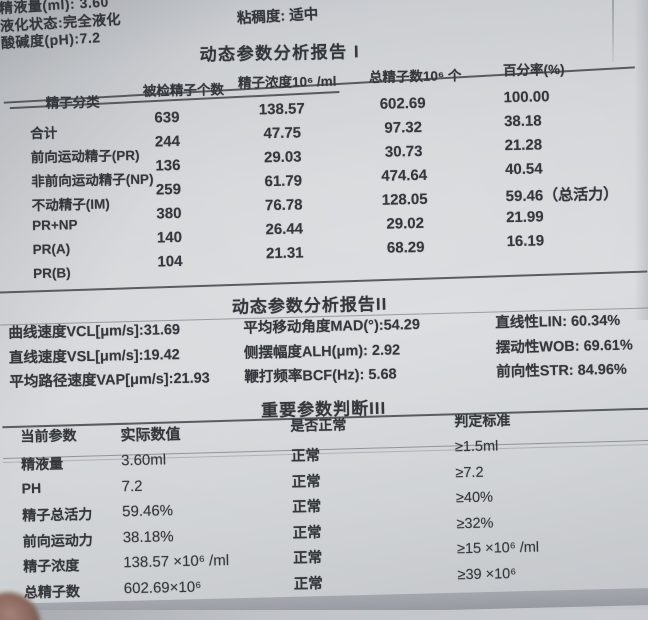  I want to click on cell-count: 140, so click(169, 237).